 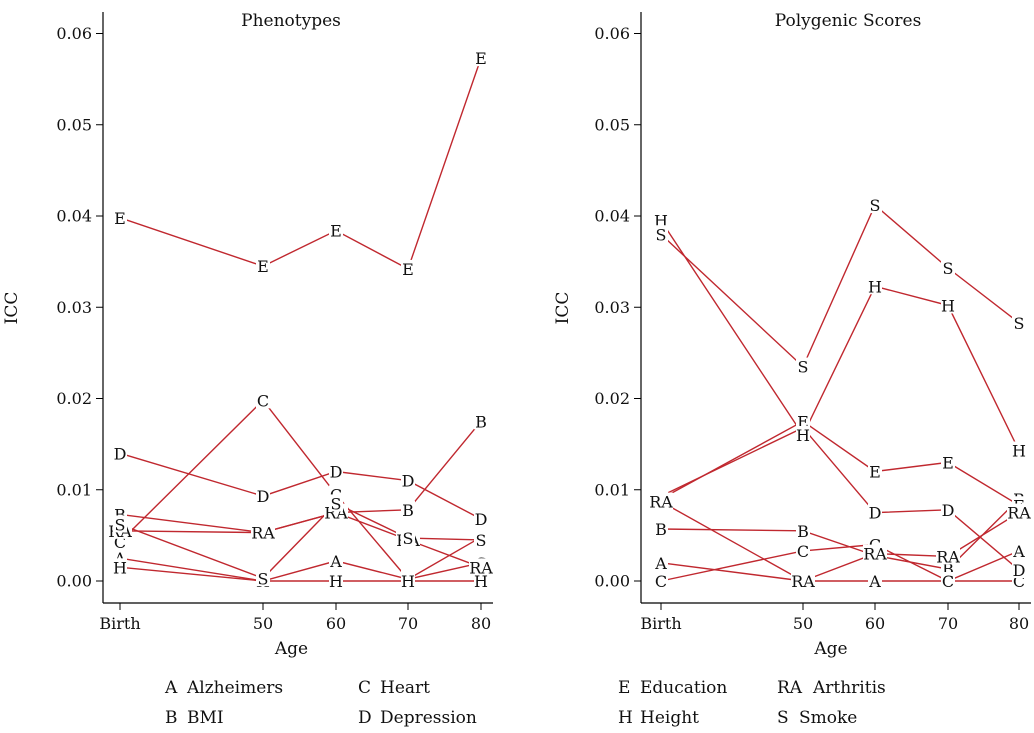 What do you see at coordinates (612, 124) in the screenshot?
I see `y-tick-label: 0.05` at bounding box center [612, 124].